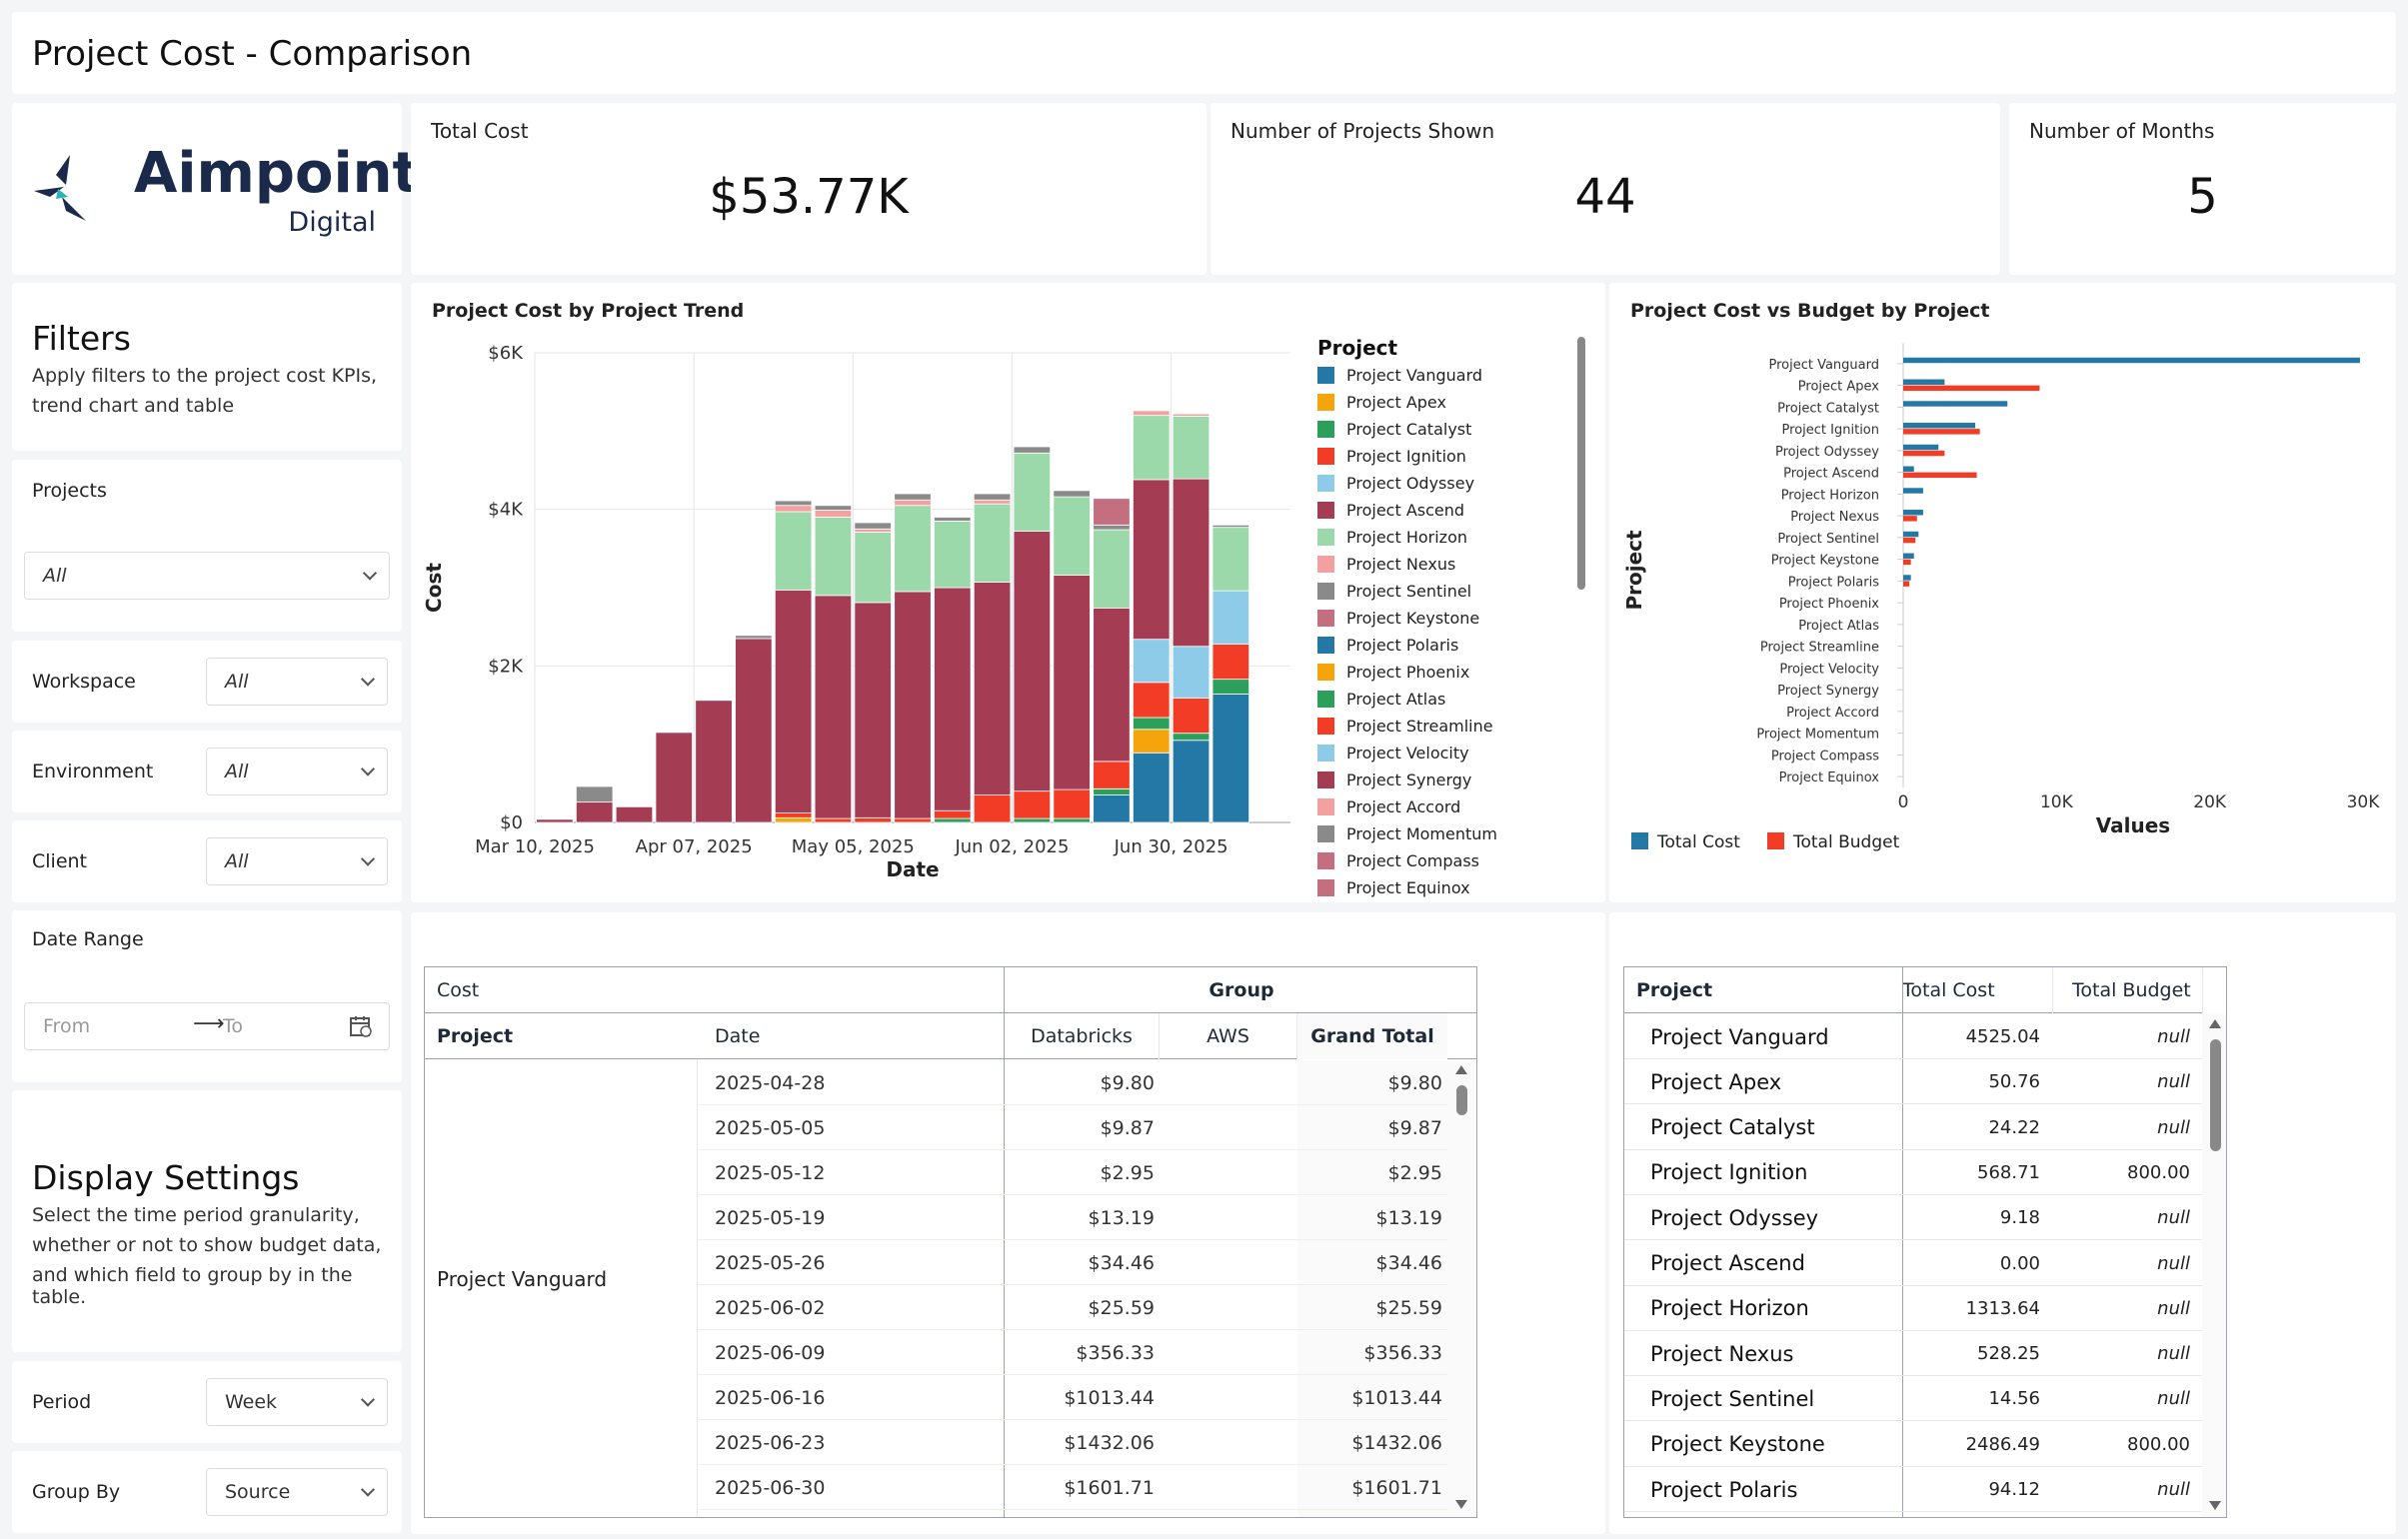  I want to click on group-by-select: Source, so click(297, 1492).